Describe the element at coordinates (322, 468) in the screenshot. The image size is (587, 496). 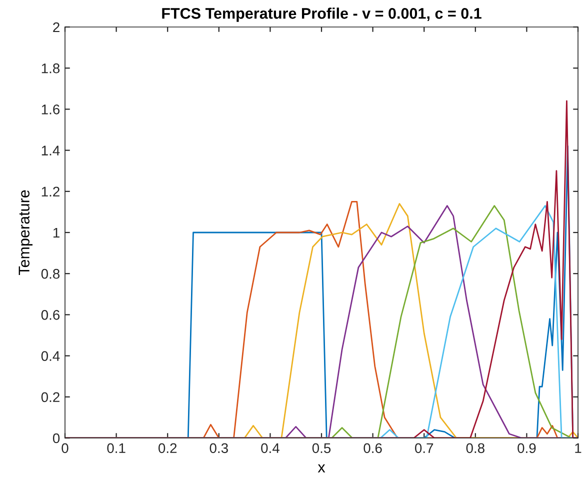
I see `x-axis-title: x` at that location.